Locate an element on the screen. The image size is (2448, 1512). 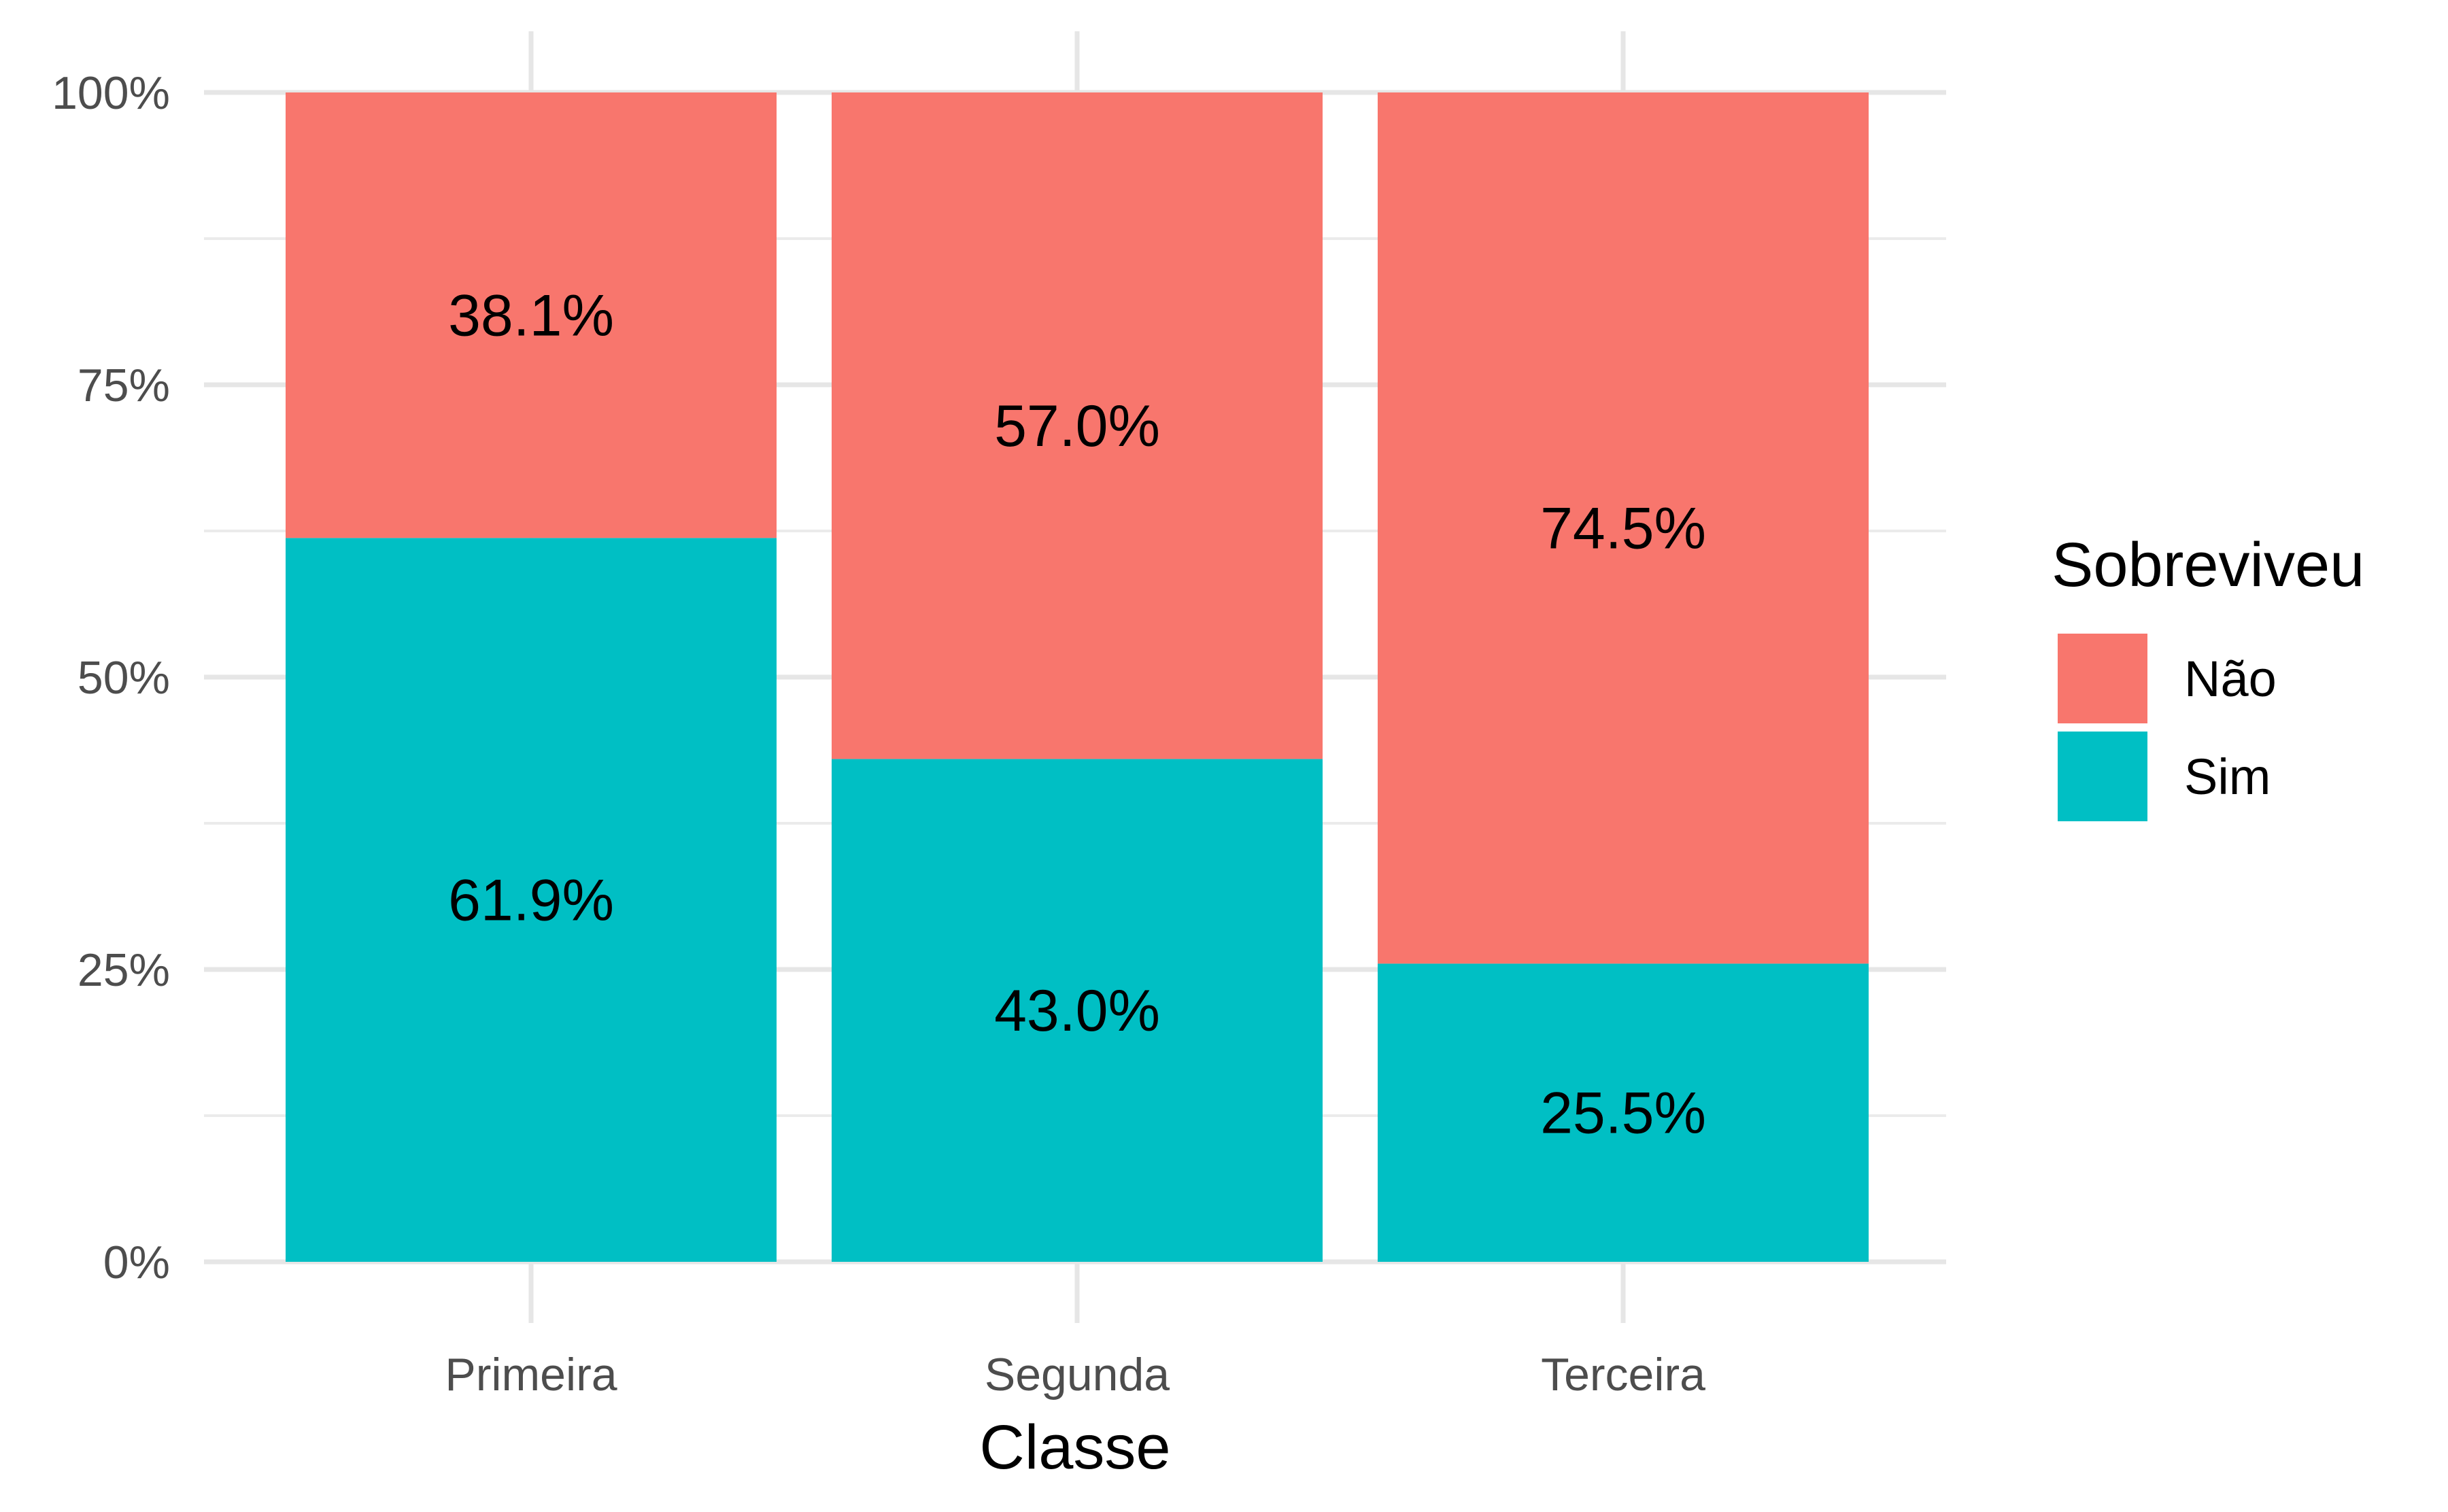
bar-sim-segunda is located at coordinates (1078, 1010).